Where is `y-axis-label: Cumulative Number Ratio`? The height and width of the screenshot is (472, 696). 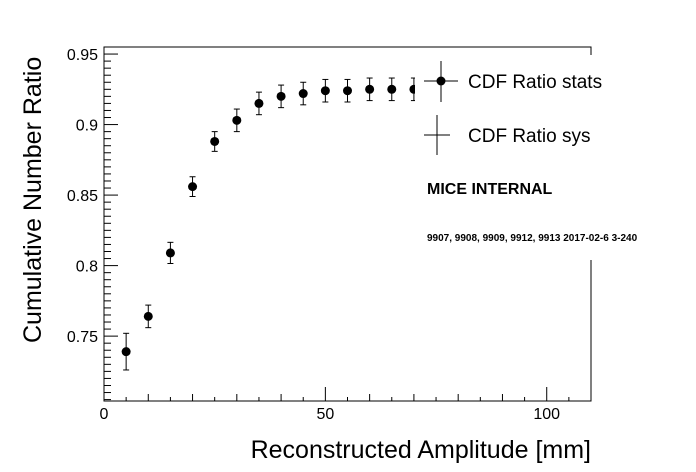
y-axis-label: Cumulative Number Ratio is located at coordinates (33, 200).